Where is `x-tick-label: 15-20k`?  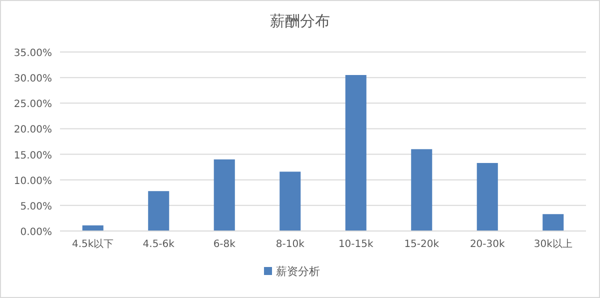 x-tick-label: 15-20k is located at coordinates (422, 244).